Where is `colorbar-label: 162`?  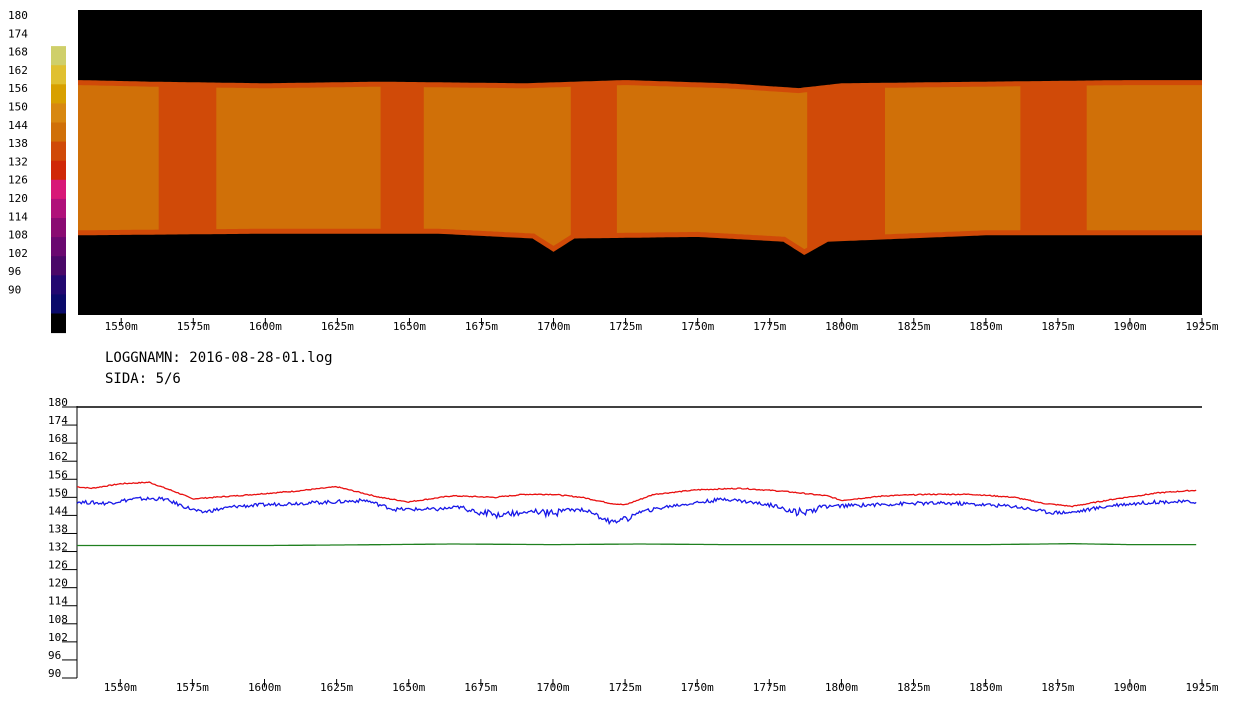
colorbar-label: 162 is located at coordinates (18, 70).